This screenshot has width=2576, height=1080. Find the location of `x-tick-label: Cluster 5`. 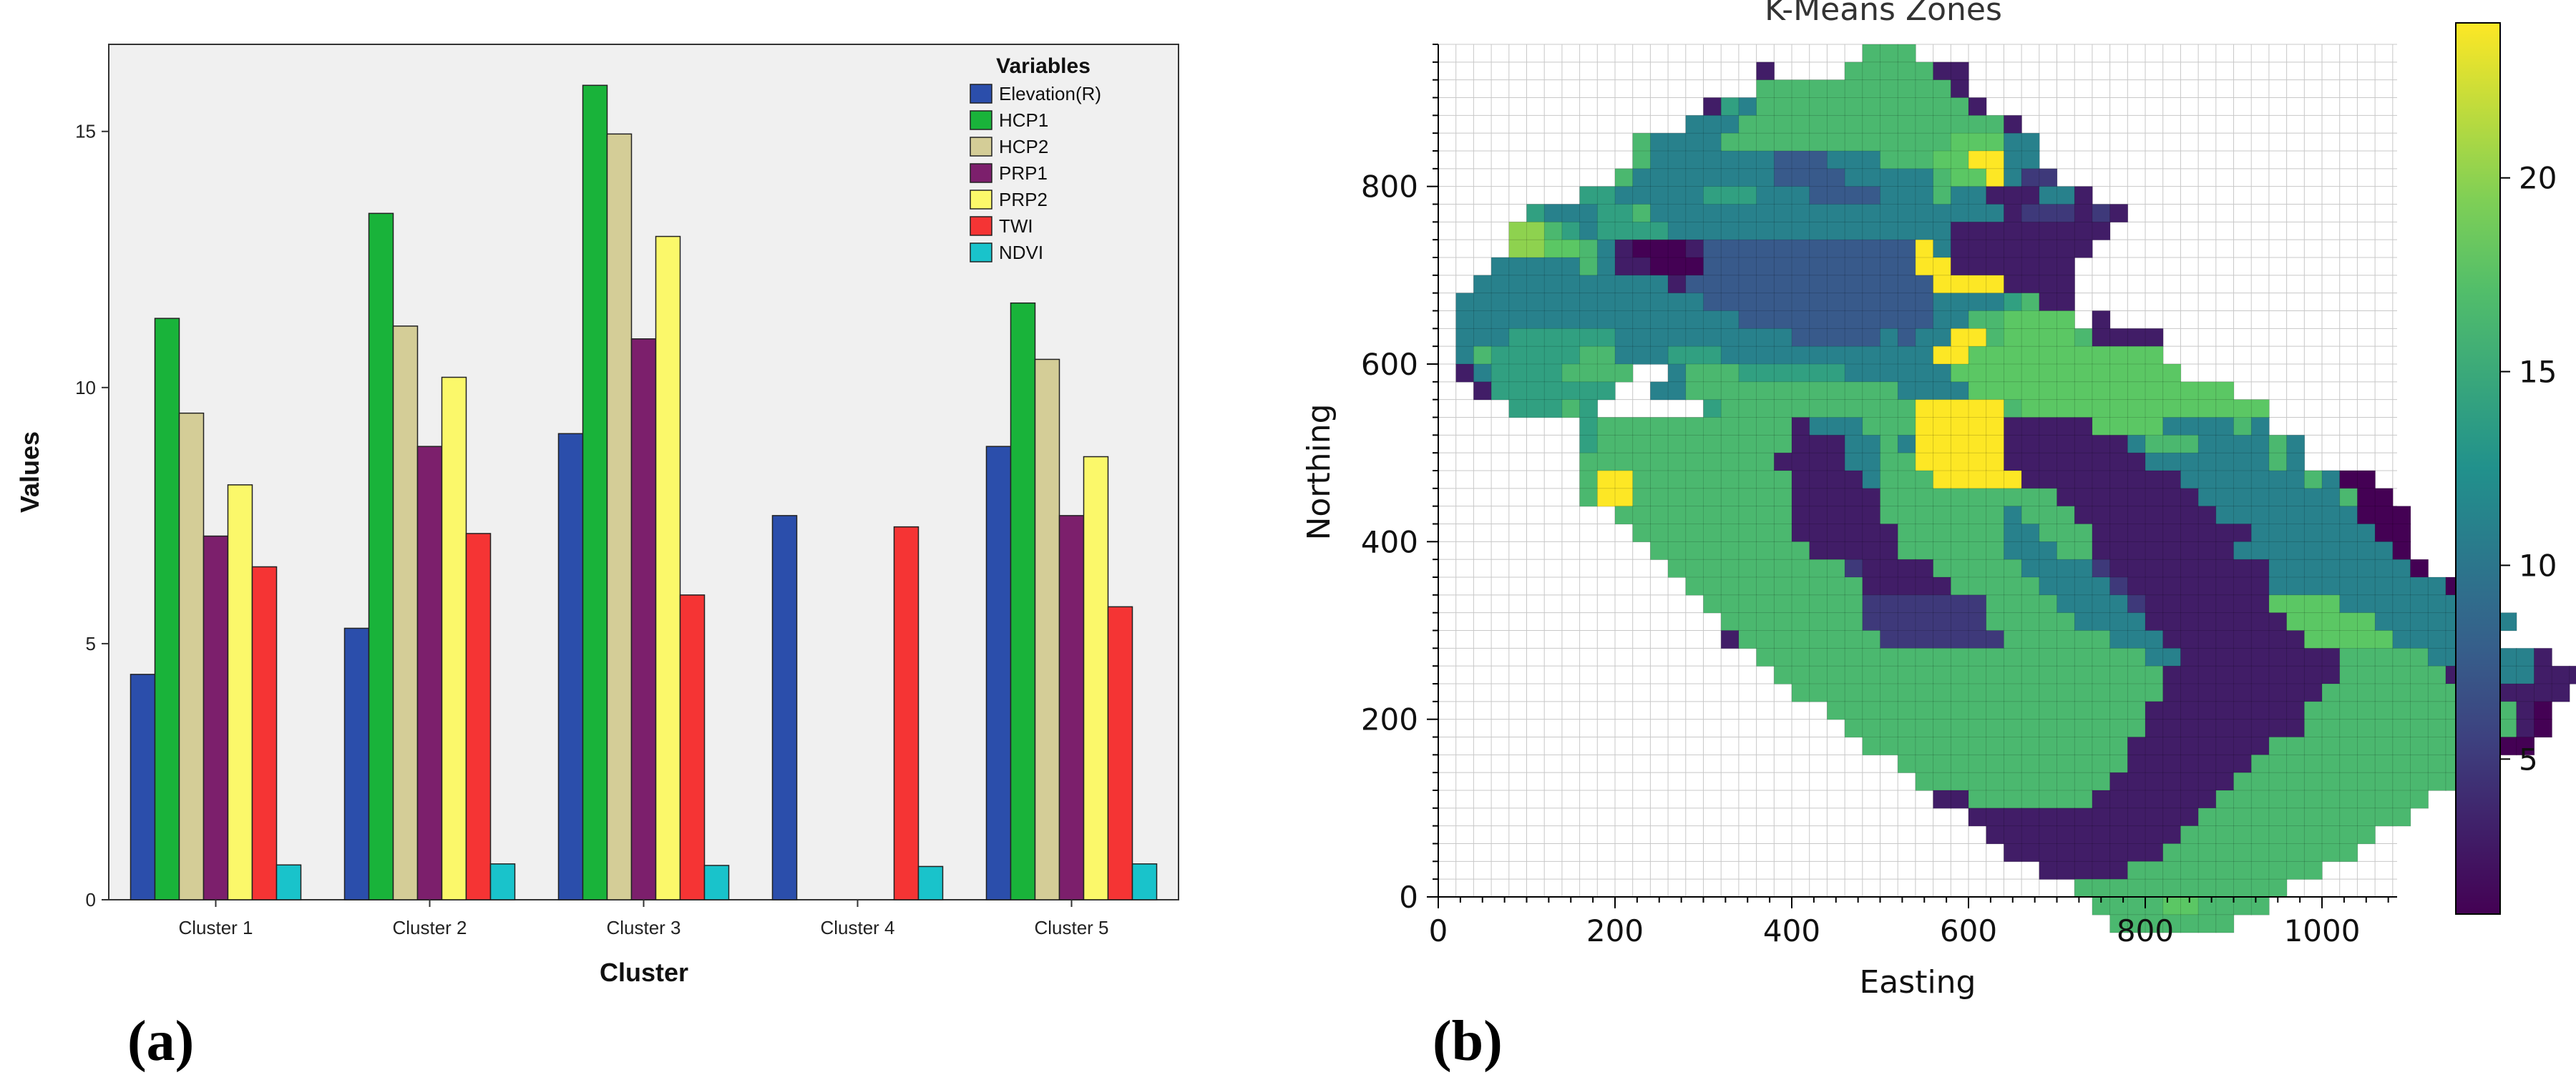

x-tick-label: Cluster 5 is located at coordinates (1071, 927).